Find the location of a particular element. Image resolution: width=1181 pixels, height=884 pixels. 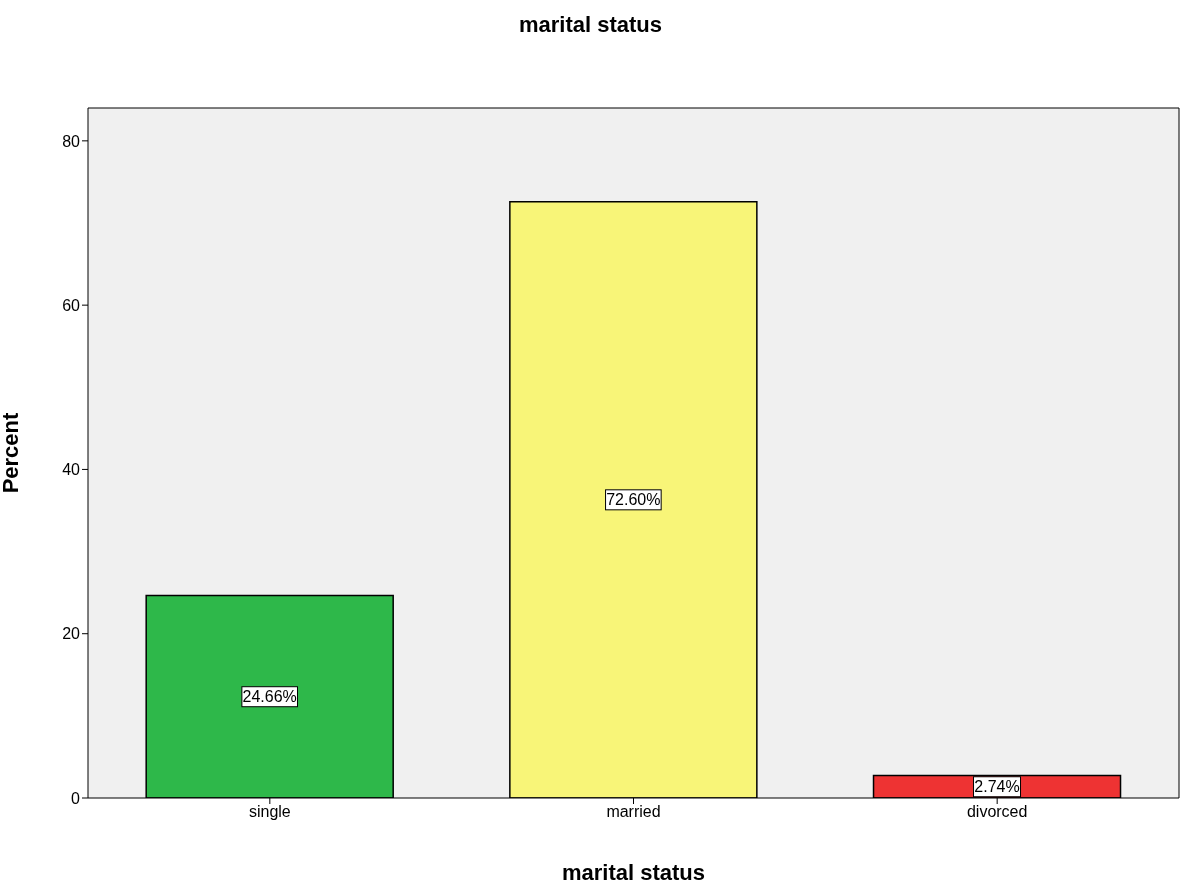

data-label: 72.60% is located at coordinates (633, 500).